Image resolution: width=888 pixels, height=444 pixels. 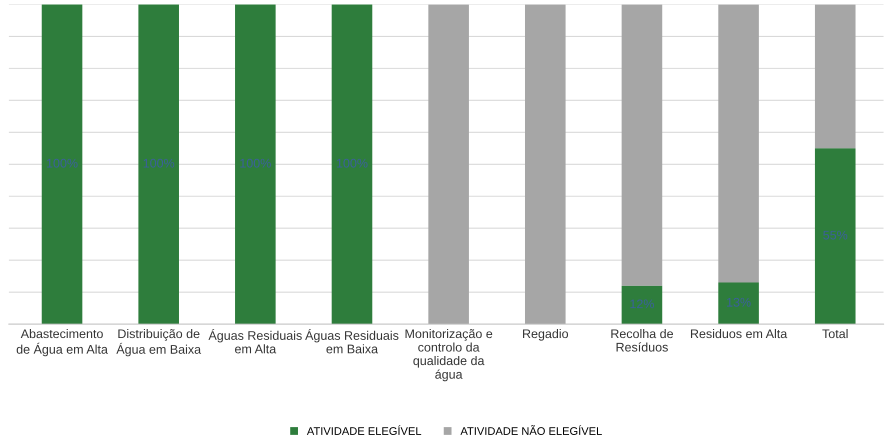 What do you see at coordinates (449, 355) in the screenshot?
I see `x-tick-label: Monitorização e controlo da qualidade da água` at bounding box center [449, 355].